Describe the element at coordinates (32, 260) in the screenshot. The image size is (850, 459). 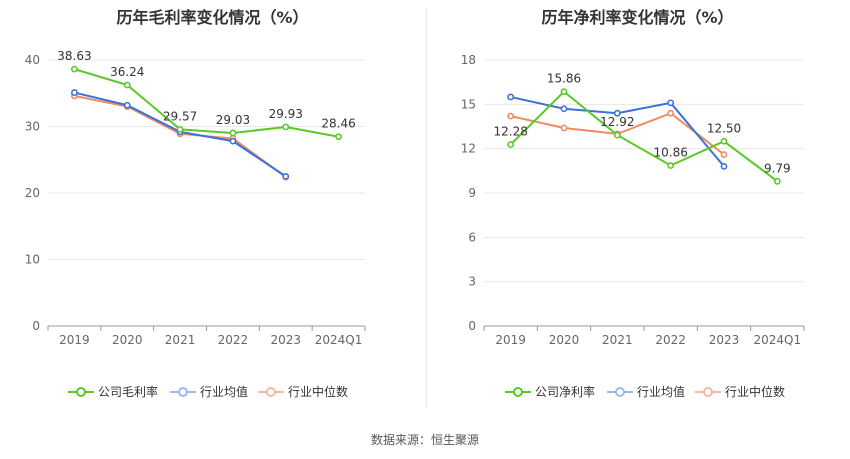
I see `y-tick-label: 10` at that location.